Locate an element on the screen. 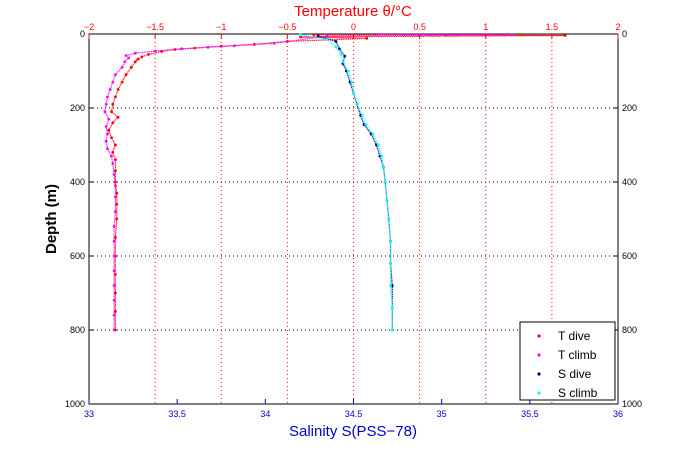 Image resolution: width=681 pixels, height=454 pixels. bottom-tick-label: 35.5 is located at coordinates (530, 414).